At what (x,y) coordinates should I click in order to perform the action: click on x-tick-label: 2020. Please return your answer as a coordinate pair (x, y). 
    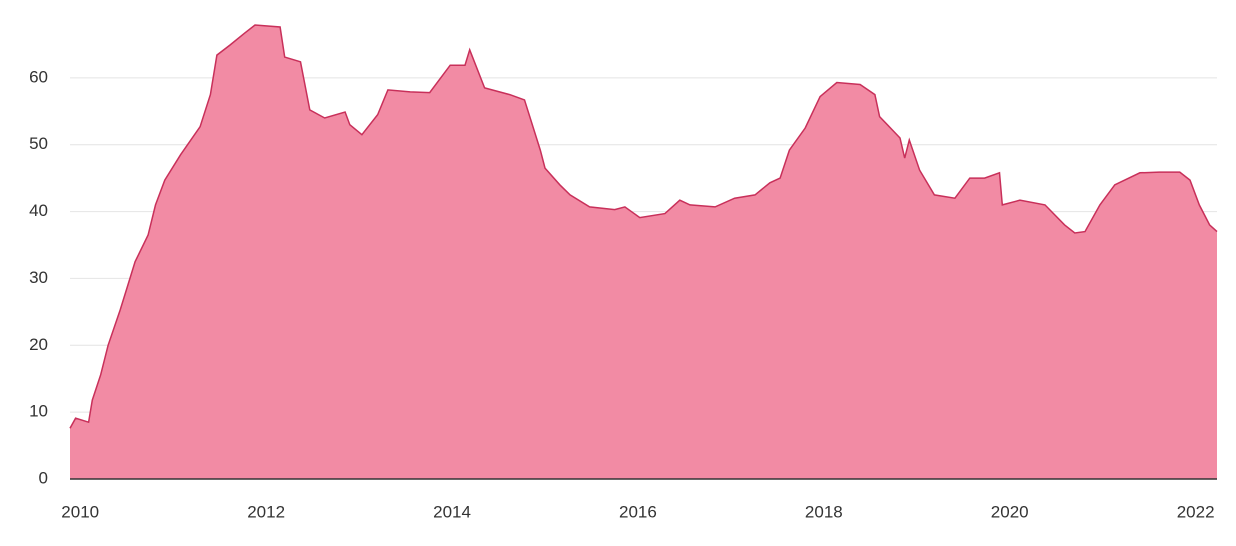
    Looking at the image, I should click on (1010, 511).